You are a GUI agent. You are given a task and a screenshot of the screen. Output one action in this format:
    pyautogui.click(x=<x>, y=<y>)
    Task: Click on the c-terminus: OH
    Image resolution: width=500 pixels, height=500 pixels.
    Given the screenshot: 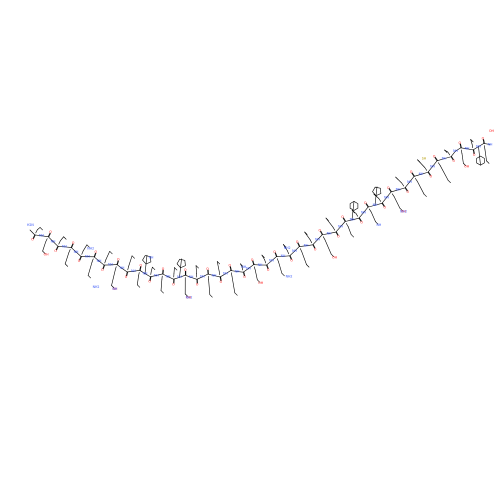 What is the action you would take?
    pyautogui.click(x=492, y=131)
    